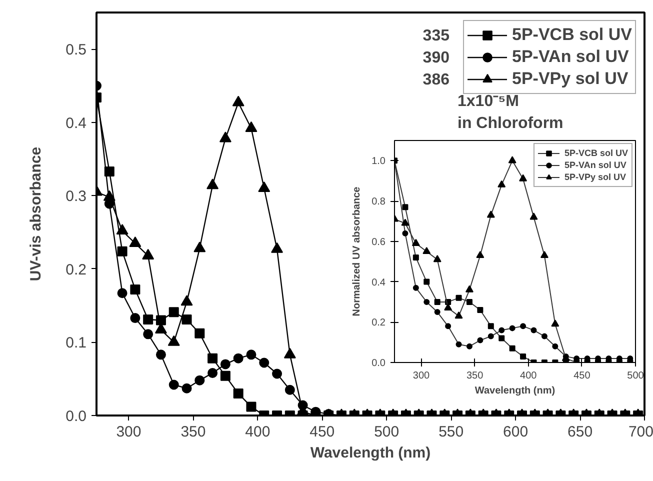 This screenshot has height=481, width=653. What do you see at coordinates (36, 214) in the screenshot?
I see `y-axis-title: UV-vis absorbance` at bounding box center [36, 214].